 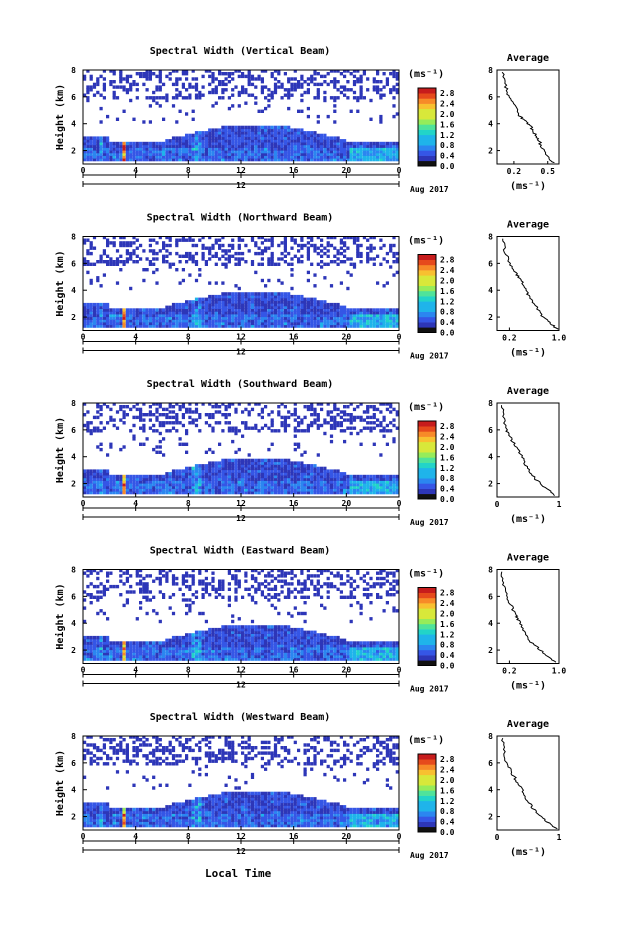 I want to click on colorbar-tick-label: 1.6, so click(x=447, y=291).